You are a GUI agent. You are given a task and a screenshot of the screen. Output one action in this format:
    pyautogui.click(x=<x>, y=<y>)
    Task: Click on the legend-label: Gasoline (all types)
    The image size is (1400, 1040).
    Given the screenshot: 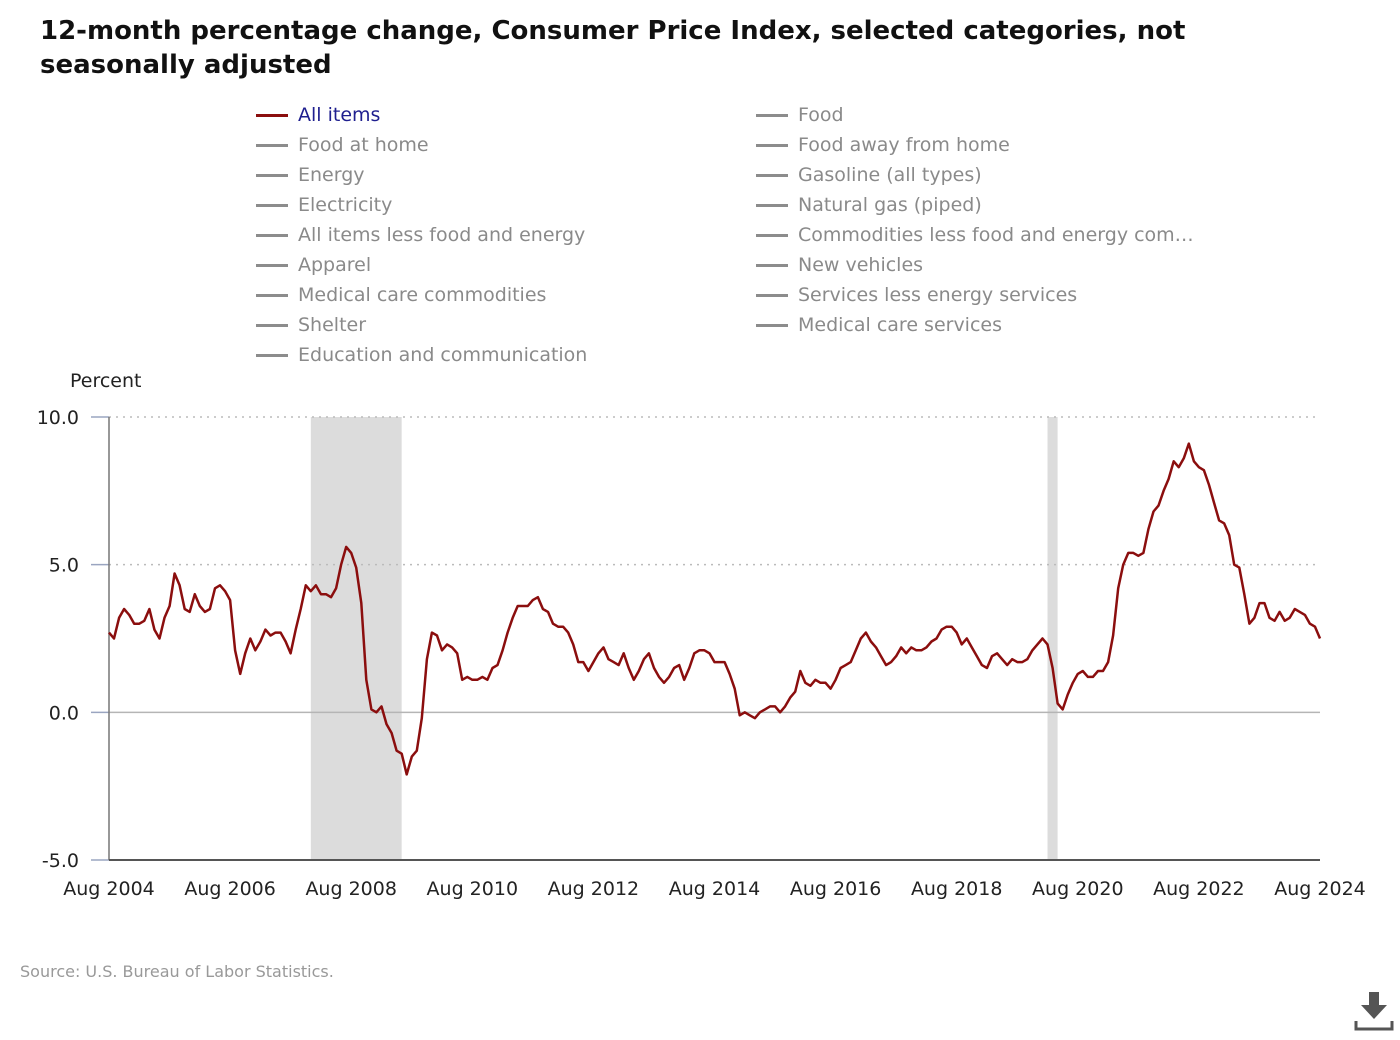 What is the action you would take?
    pyautogui.click(x=890, y=175)
    